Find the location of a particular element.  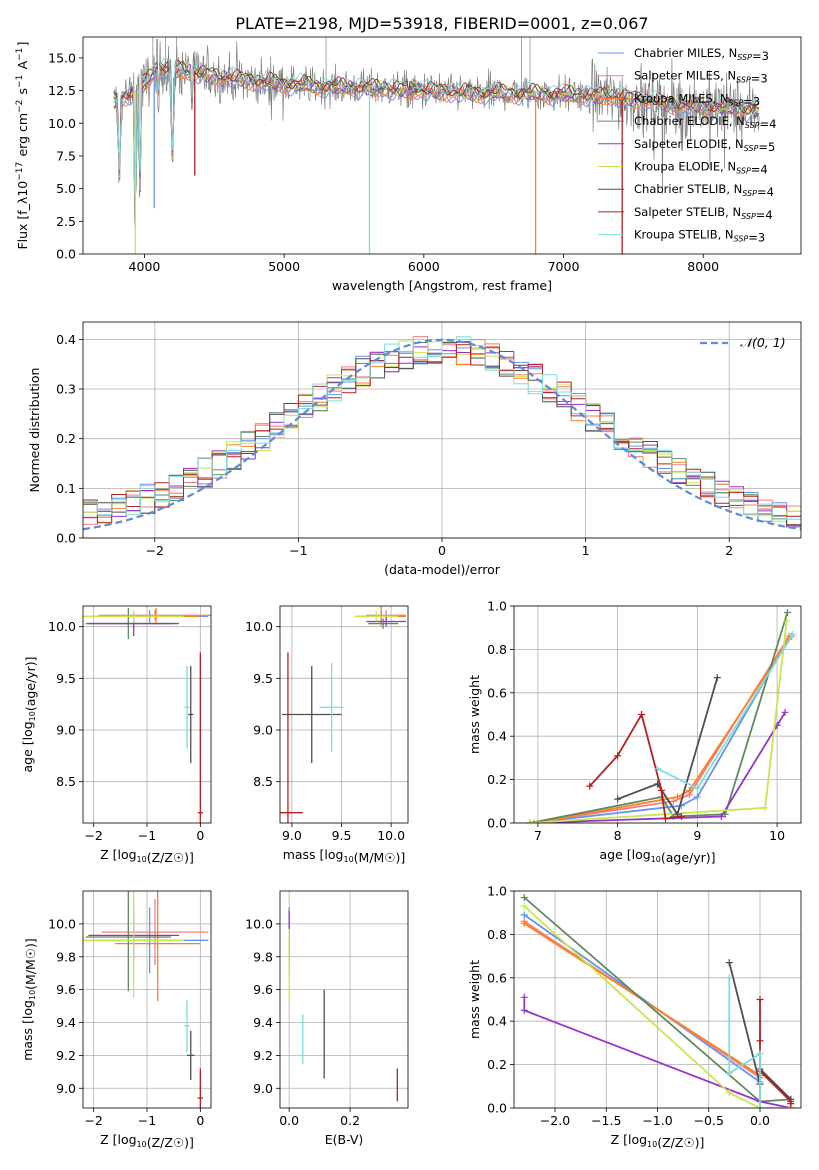

x-axis-label: E(B-V) is located at coordinates (344, 1139).